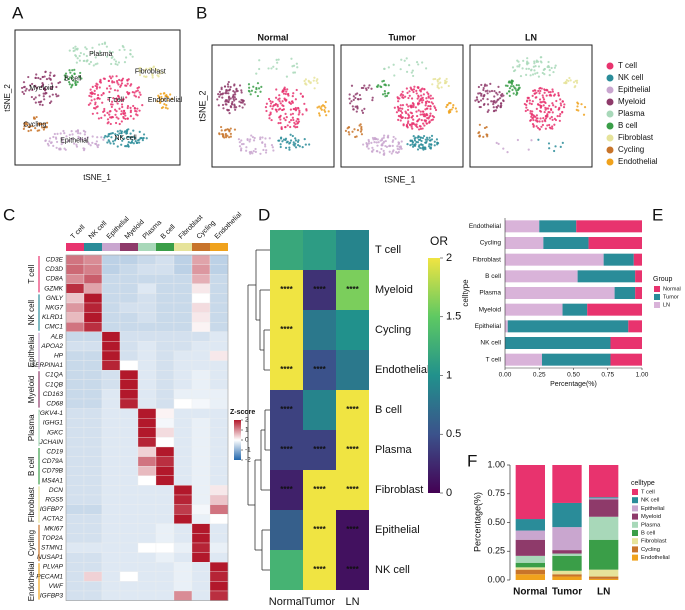 Image resolution: width=685 pixels, height=610 pixels. I want to click on gene-label: GZMK, so click(53, 288).